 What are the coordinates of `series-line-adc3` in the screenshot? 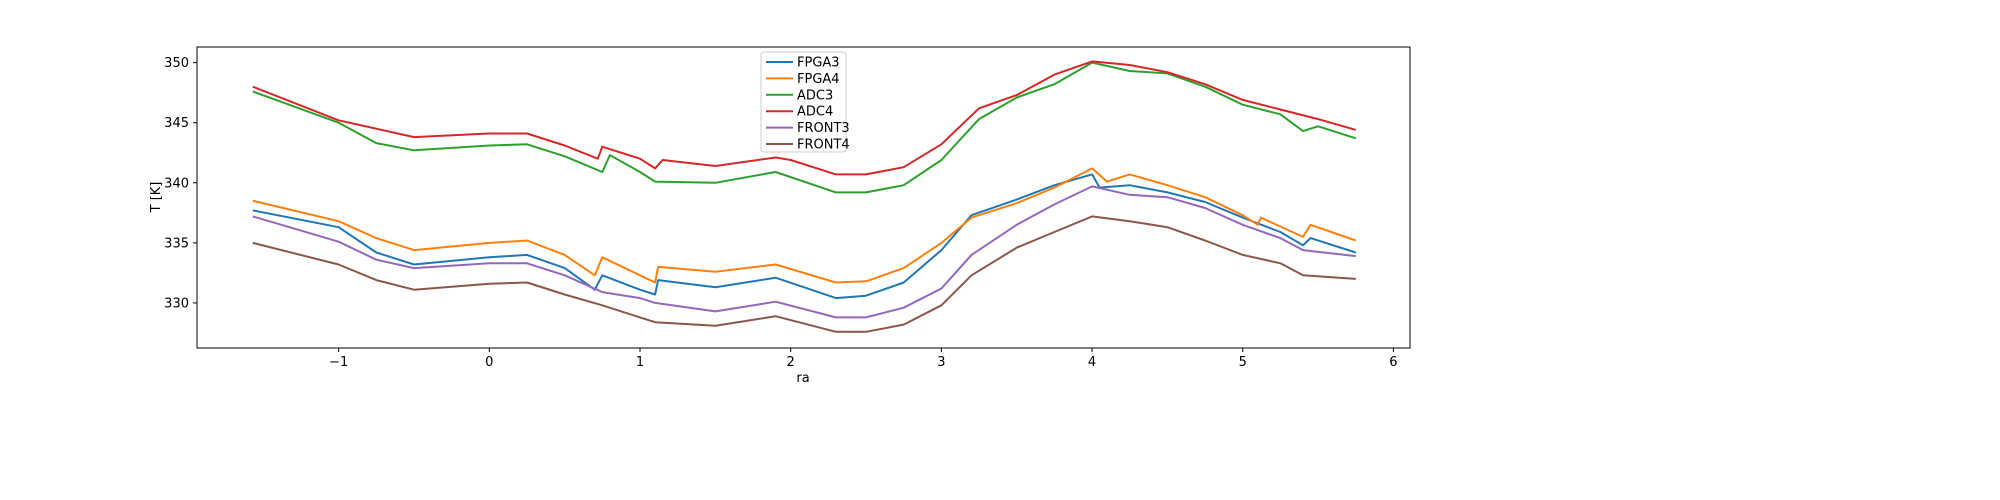 It's located at (804, 127).